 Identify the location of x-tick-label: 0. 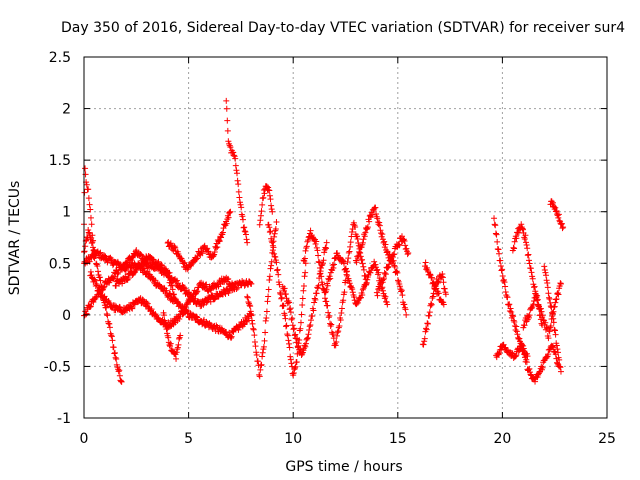
(84, 439).